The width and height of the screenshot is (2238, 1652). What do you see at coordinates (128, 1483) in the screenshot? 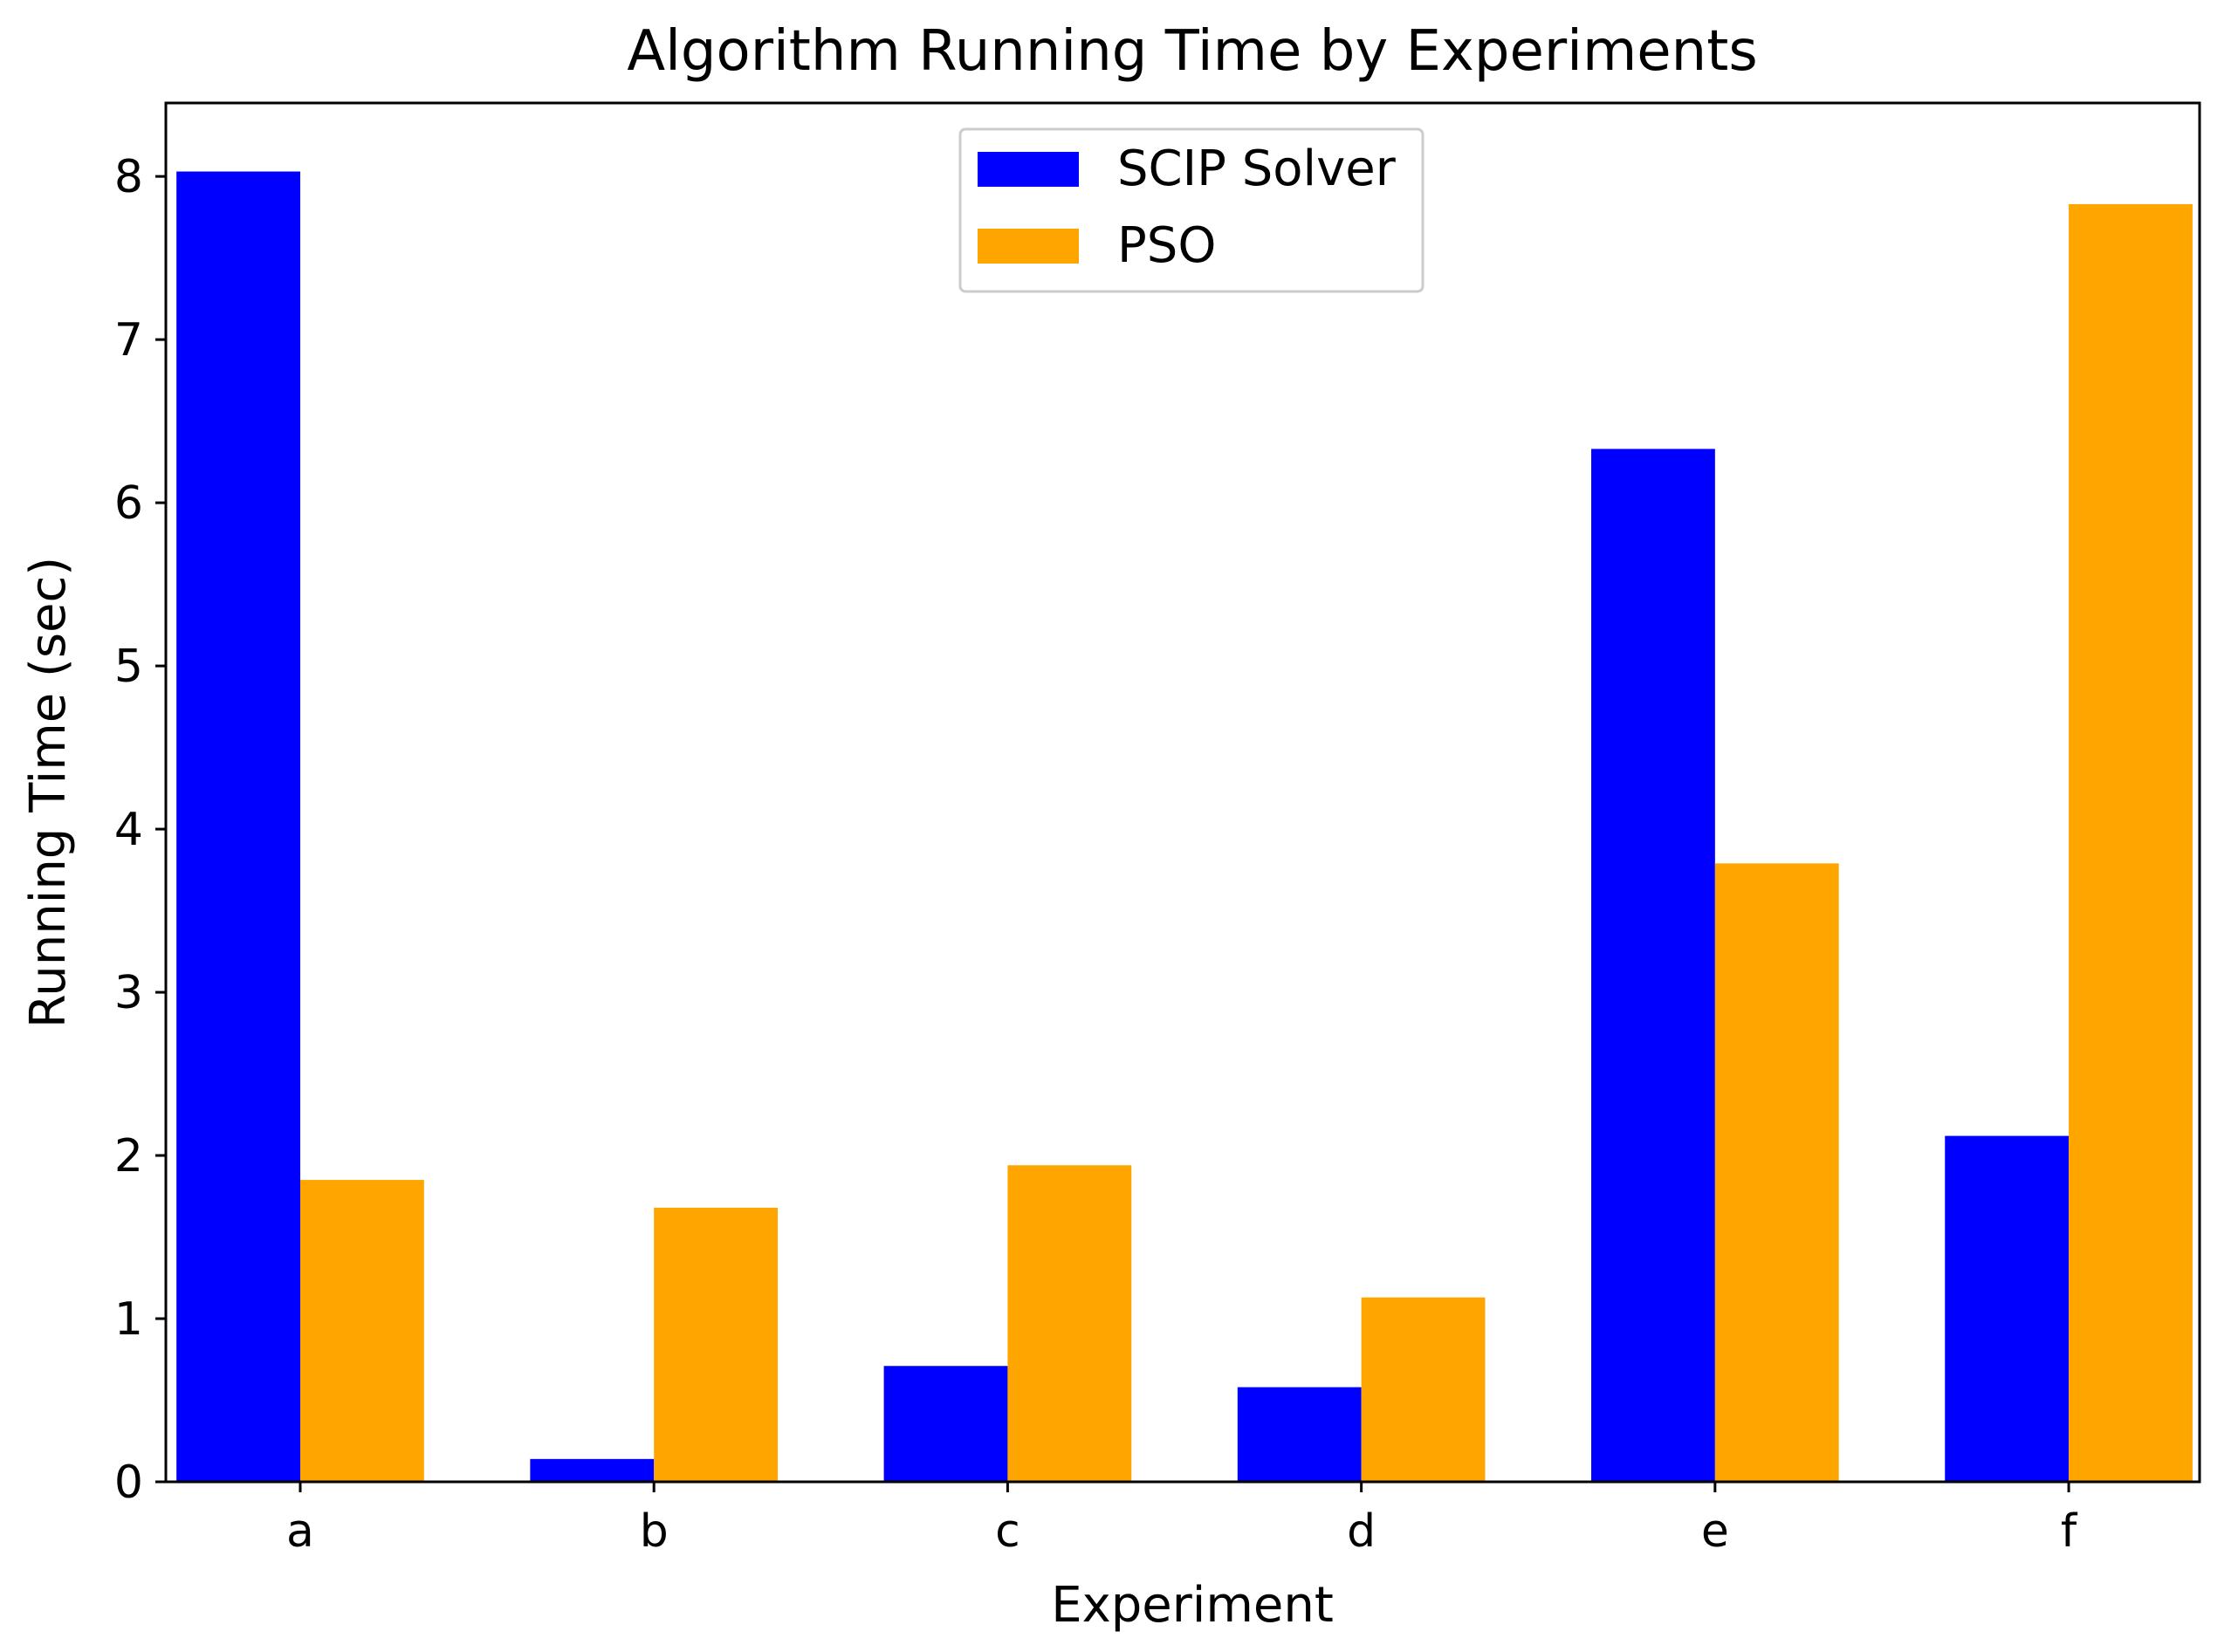
I see `y-tick-label: 0` at bounding box center [128, 1483].